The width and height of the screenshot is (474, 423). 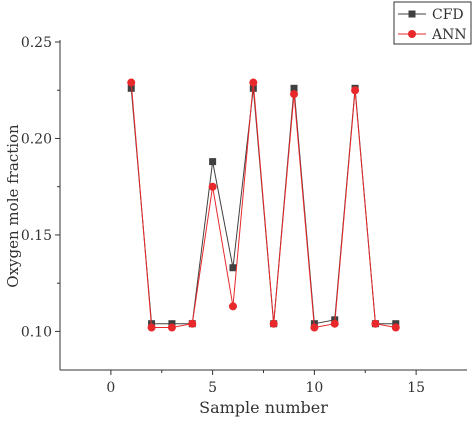 What do you see at coordinates (212, 388) in the screenshot?
I see `x-tick-label: 5` at bounding box center [212, 388].